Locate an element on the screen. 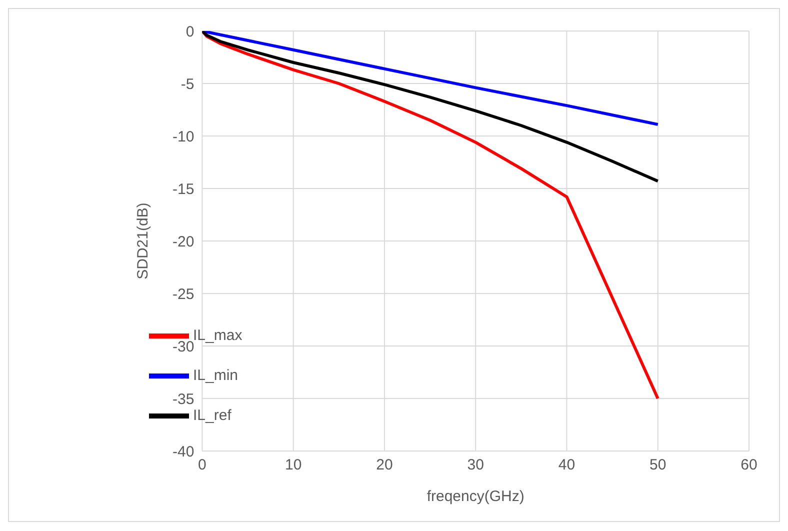  y-tick-label: -20 is located at coordinates (183, 241).